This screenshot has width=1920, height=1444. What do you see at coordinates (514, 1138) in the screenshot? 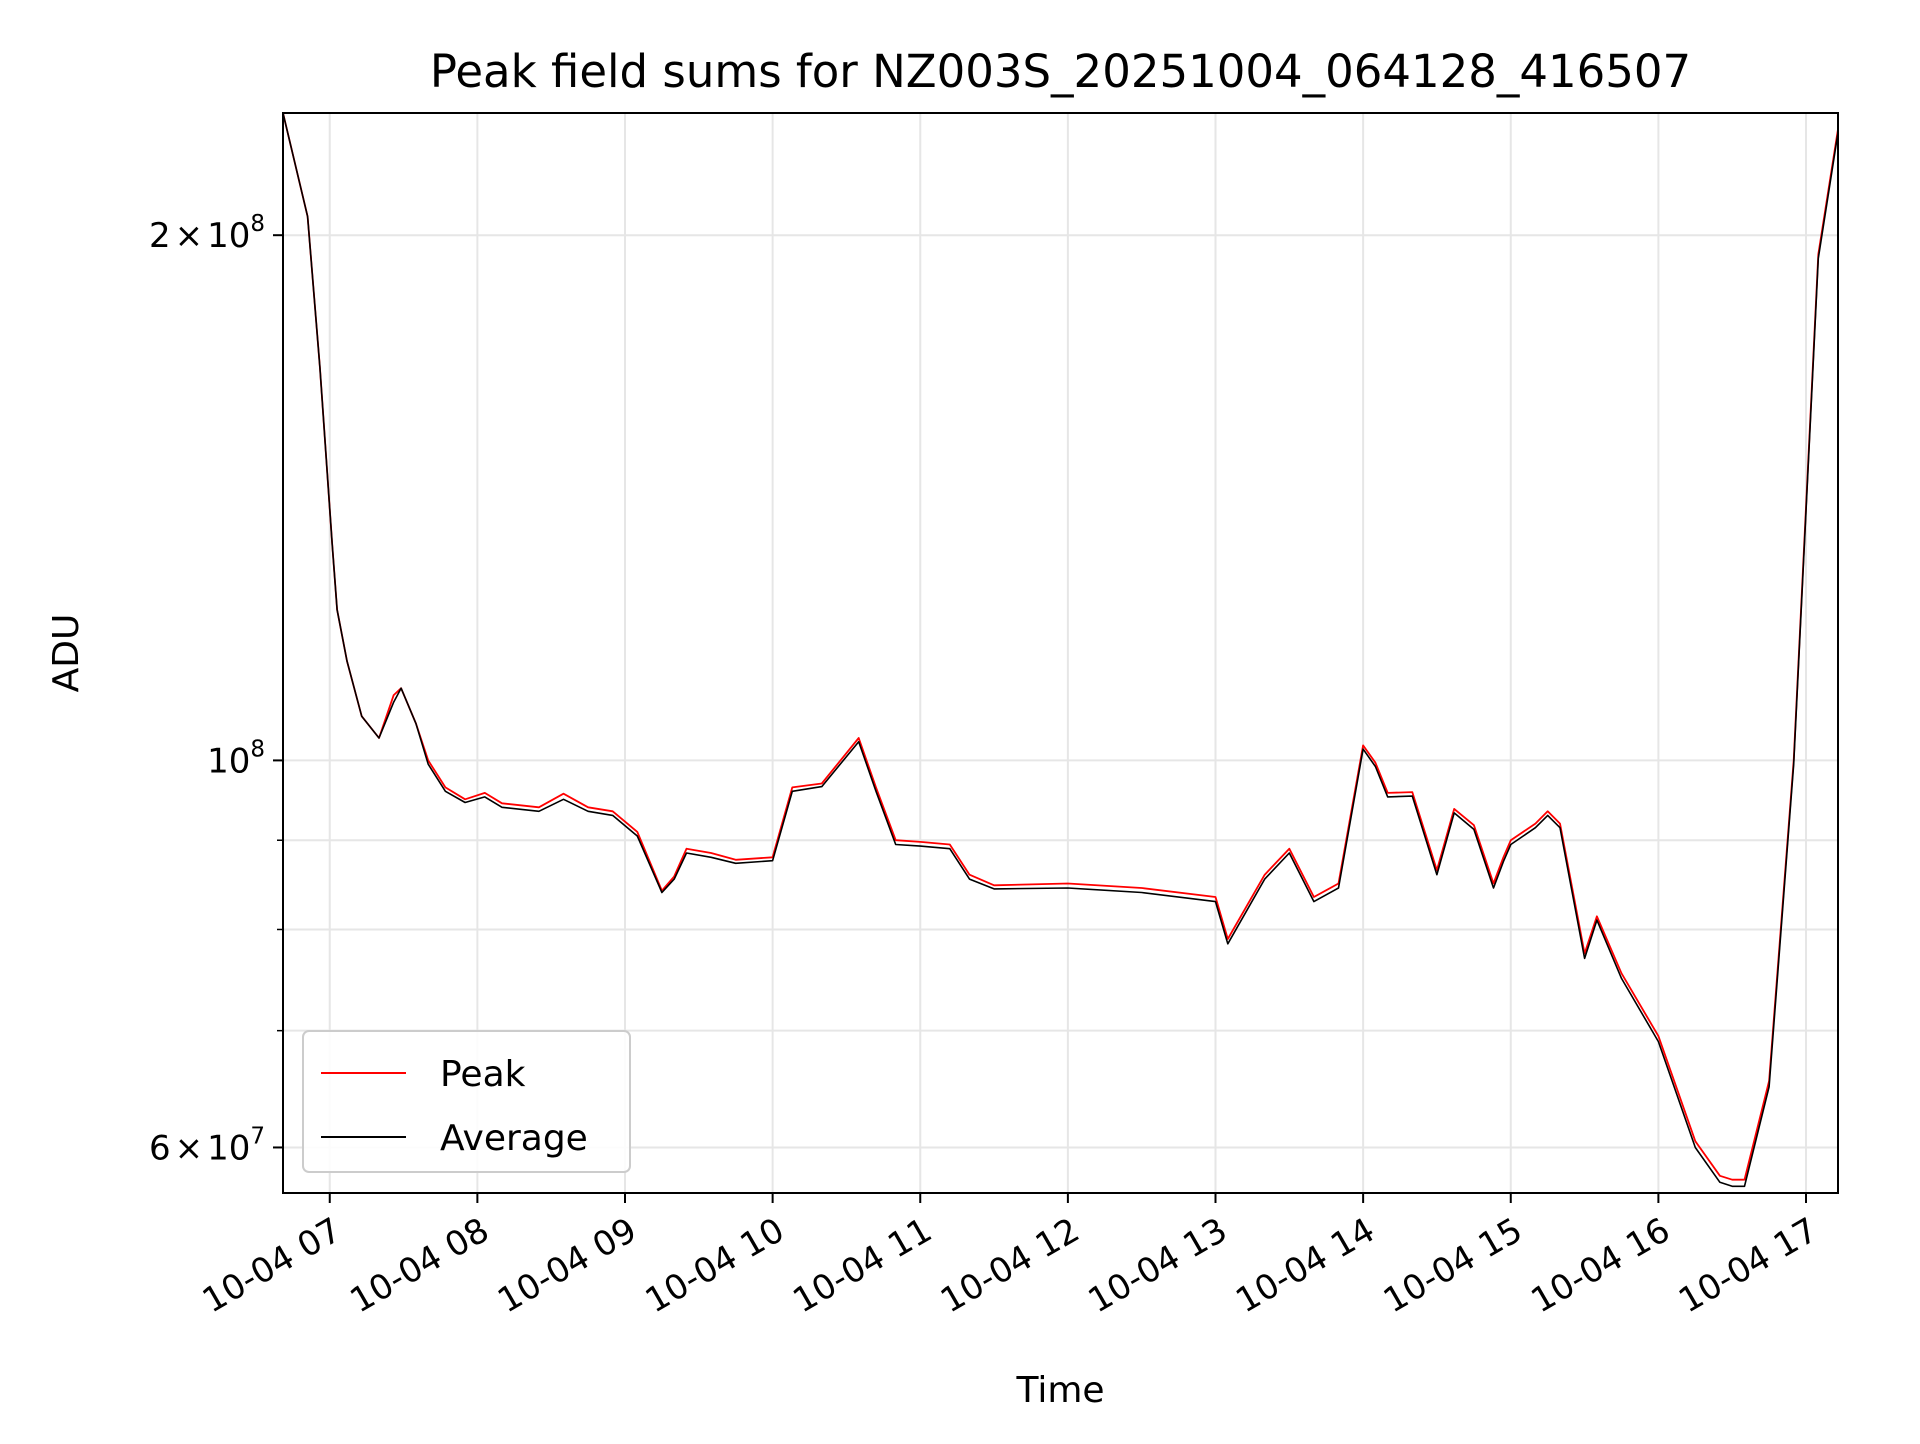
I see `legend-label: Average` at bounding box center [514, 1138].